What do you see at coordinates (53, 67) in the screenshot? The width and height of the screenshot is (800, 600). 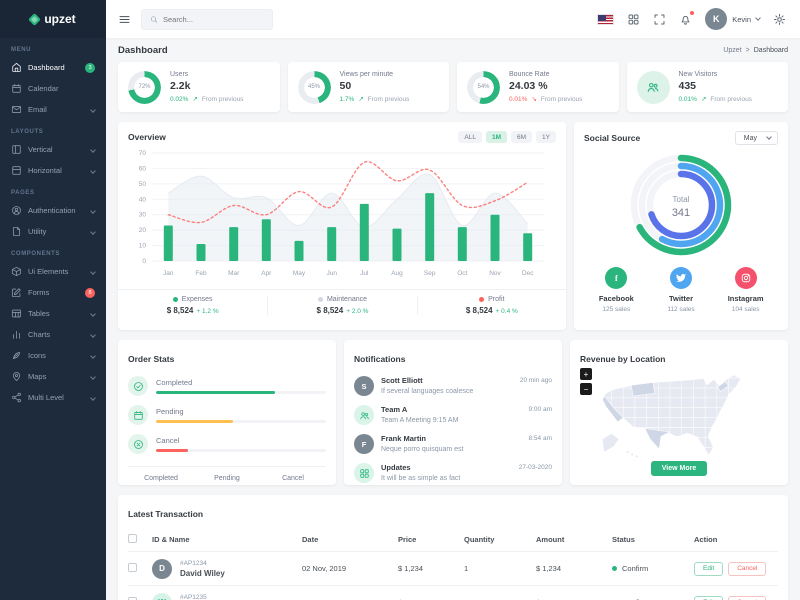 I see `sidebar-item-dashboard: Dashboard 3` at bounding box center [53, 67].